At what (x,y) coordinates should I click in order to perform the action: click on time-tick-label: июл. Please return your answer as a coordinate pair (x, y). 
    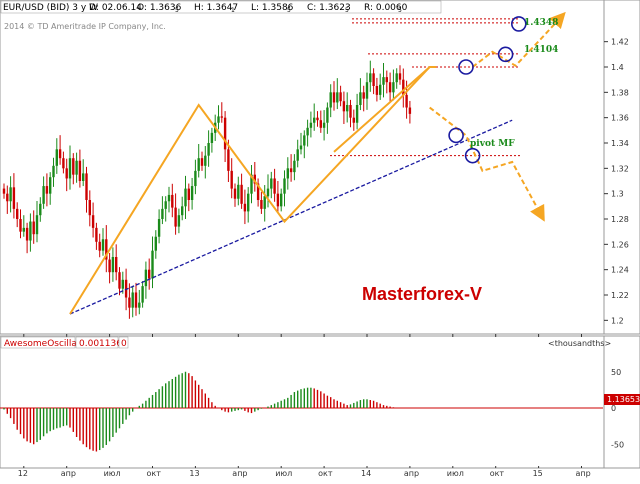
    Looking at the image, I should click on (112, 473).